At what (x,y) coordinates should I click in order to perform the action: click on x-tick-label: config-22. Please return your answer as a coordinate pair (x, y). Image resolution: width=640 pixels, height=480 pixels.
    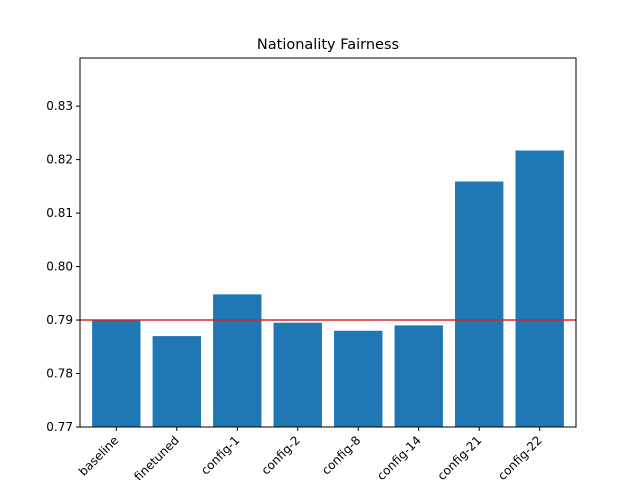
    Looking at the image, I should click on (520, 456).